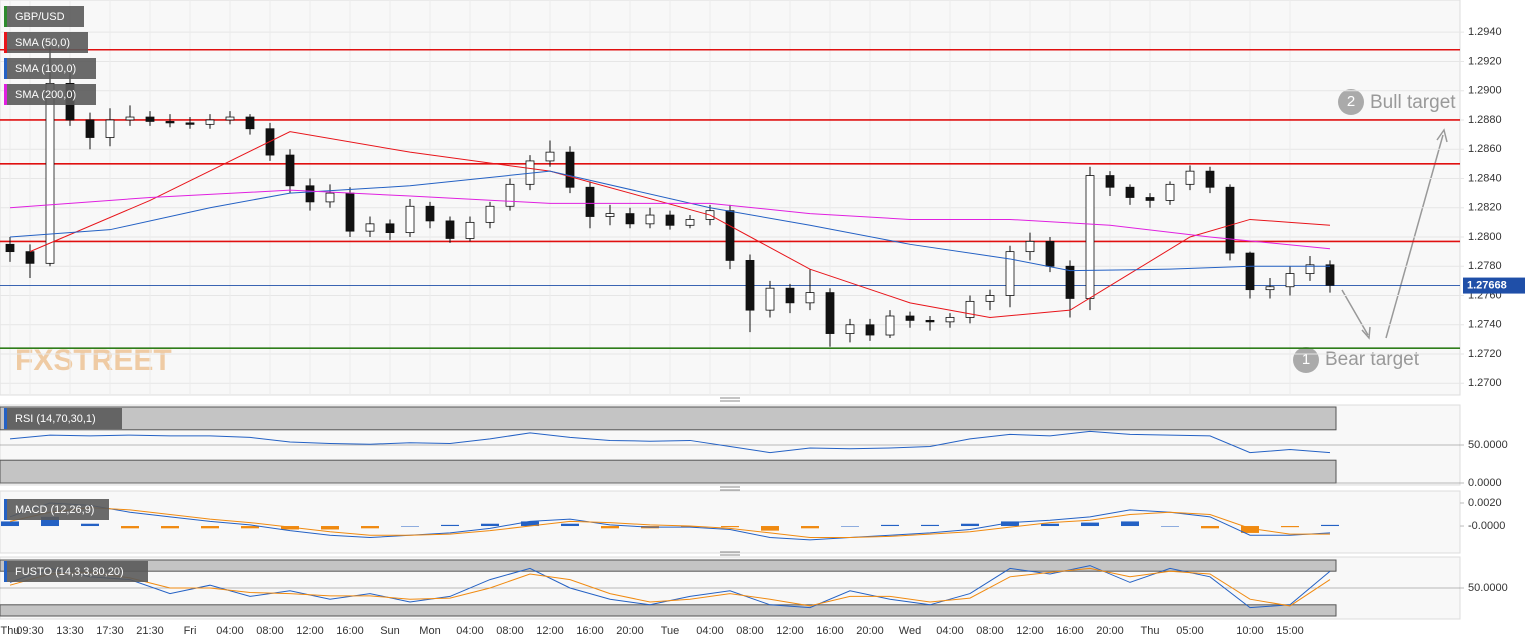 Image resolution: width=1531 pixels, height=643 pixels. Describe the element at coordinates (1413, 102) in the screenshot. I see `annotation-text: Bull target` at that location.